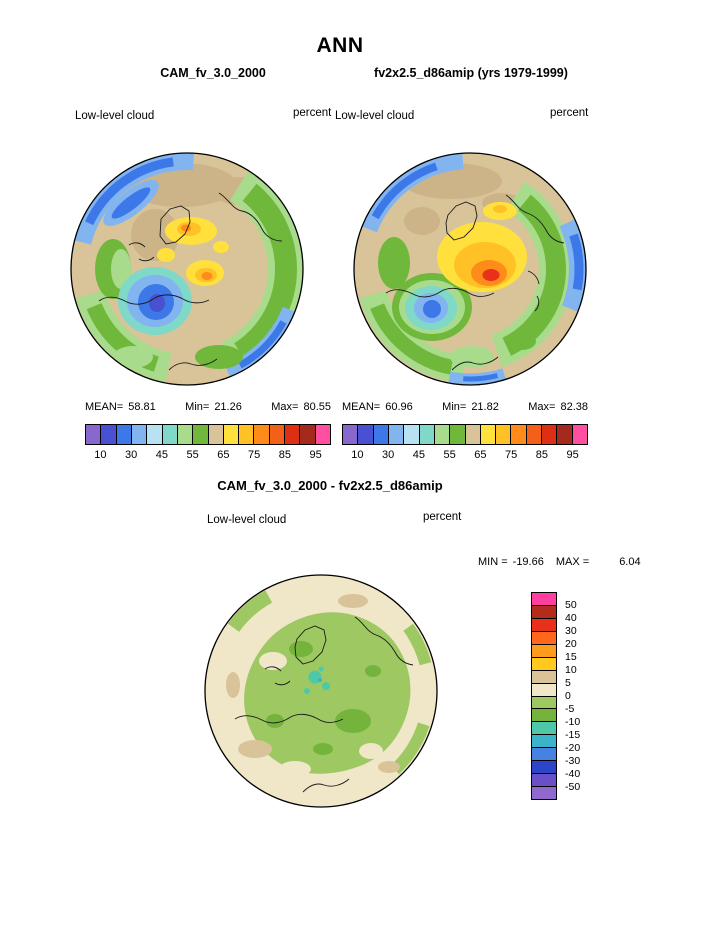 The height and width of the screenshot is (935, 723). Describe the element at coordinates (571, 618) in the screenshot. I see `colorbar-level-label: 40` at that location.